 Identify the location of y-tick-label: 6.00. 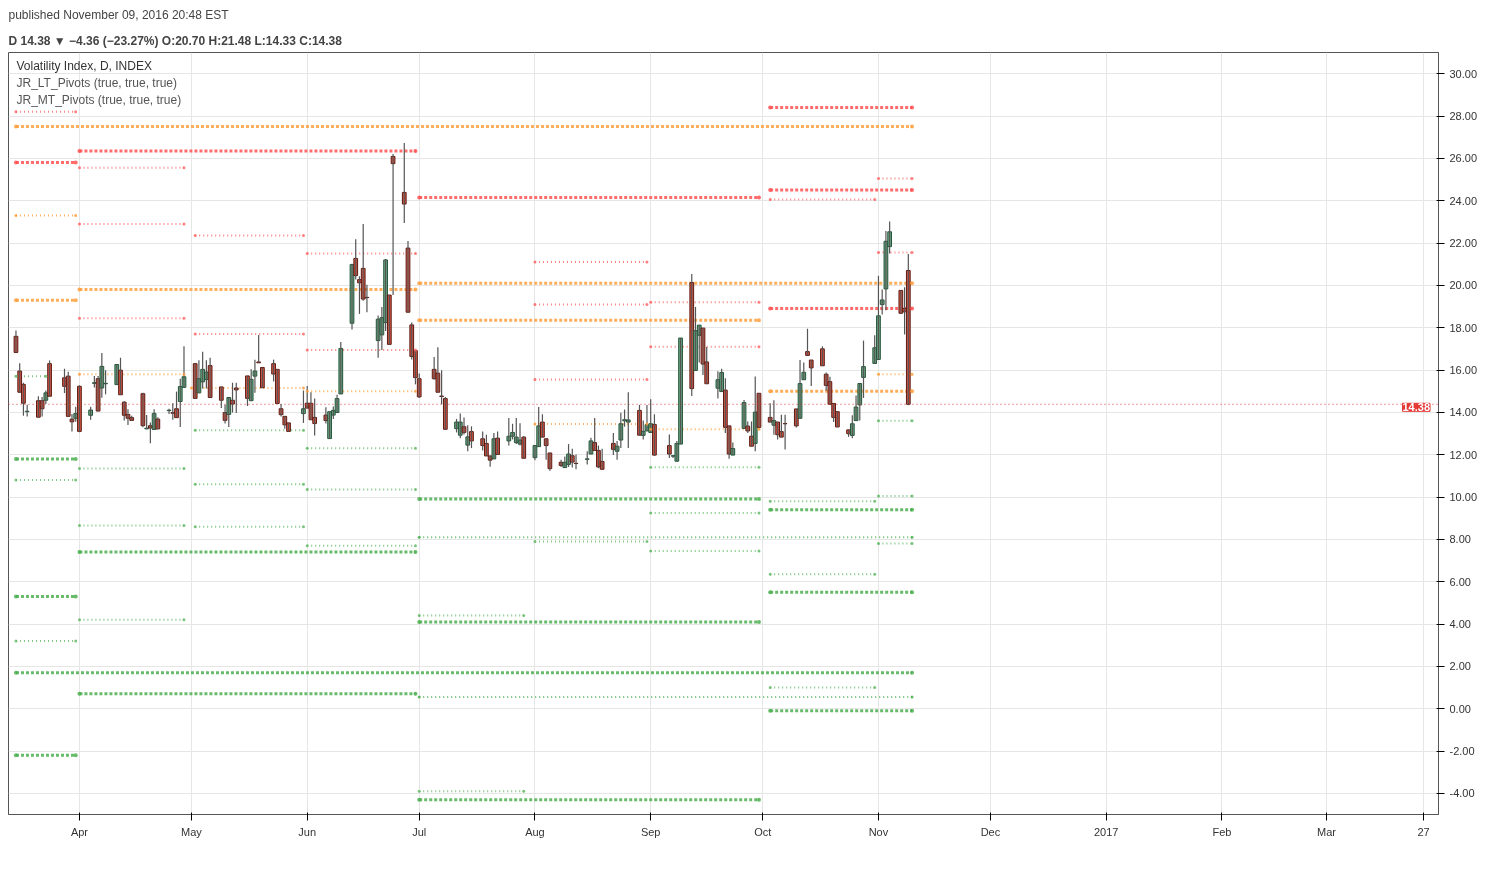
(1460, 581).